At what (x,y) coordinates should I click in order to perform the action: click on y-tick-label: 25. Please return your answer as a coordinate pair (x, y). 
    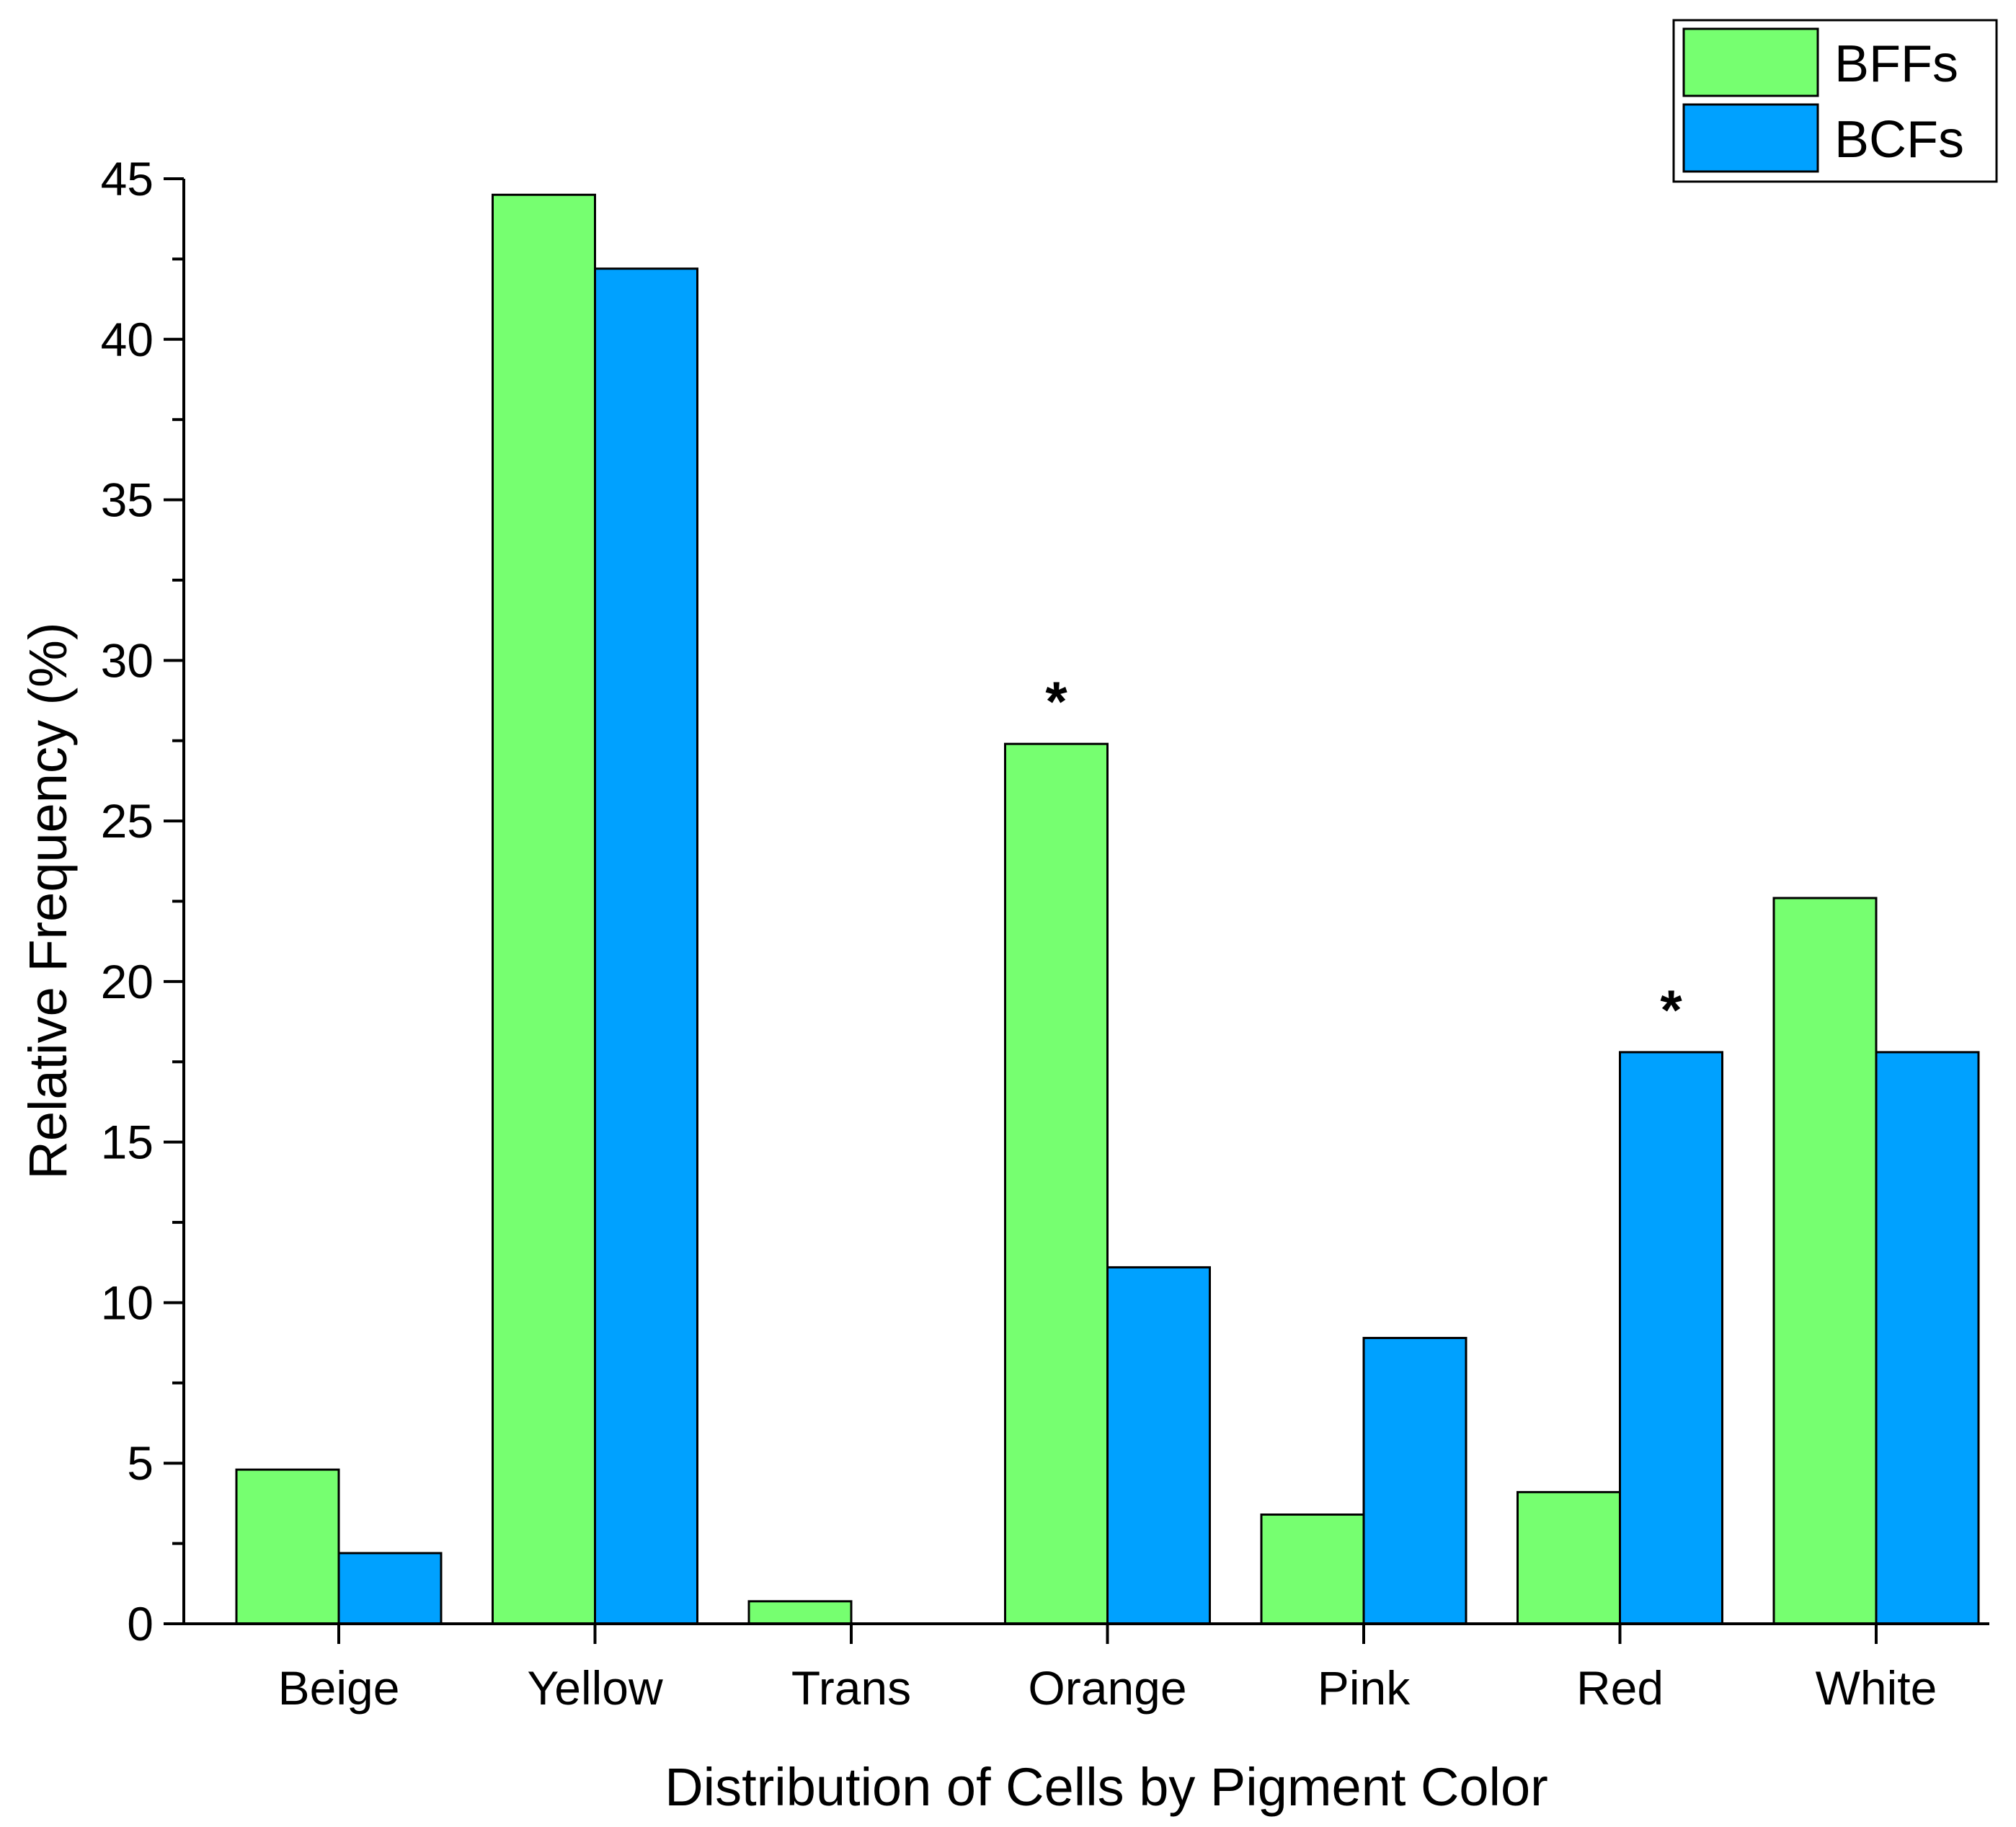
    Looking at the image, I should click on (128, 821).